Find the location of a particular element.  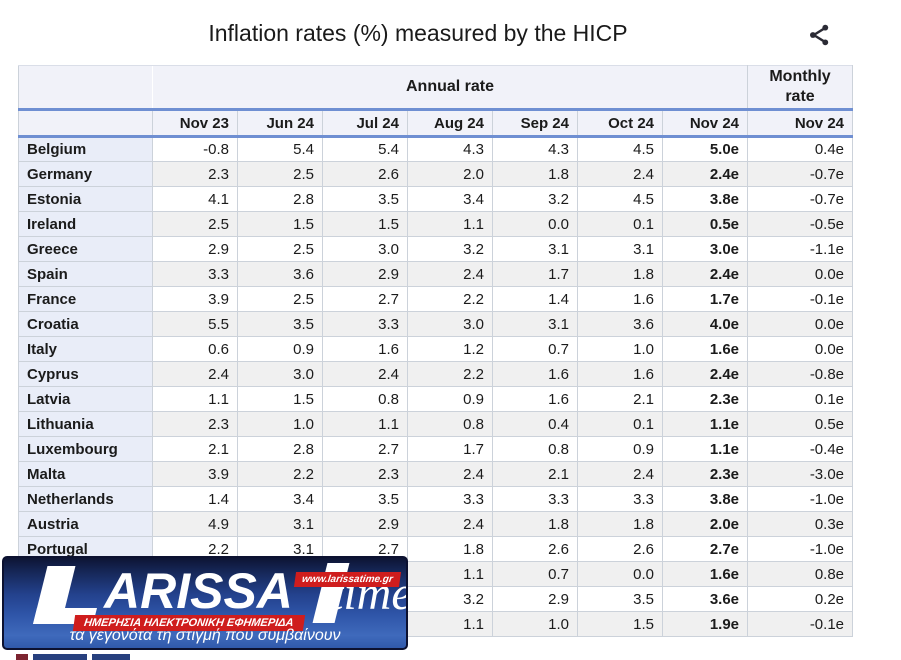

table-row: Luxembourg 2.1 2.8 2.7 1.7 0.8 0.9 1.1e -0.4e is located at coordinates (436, 449).